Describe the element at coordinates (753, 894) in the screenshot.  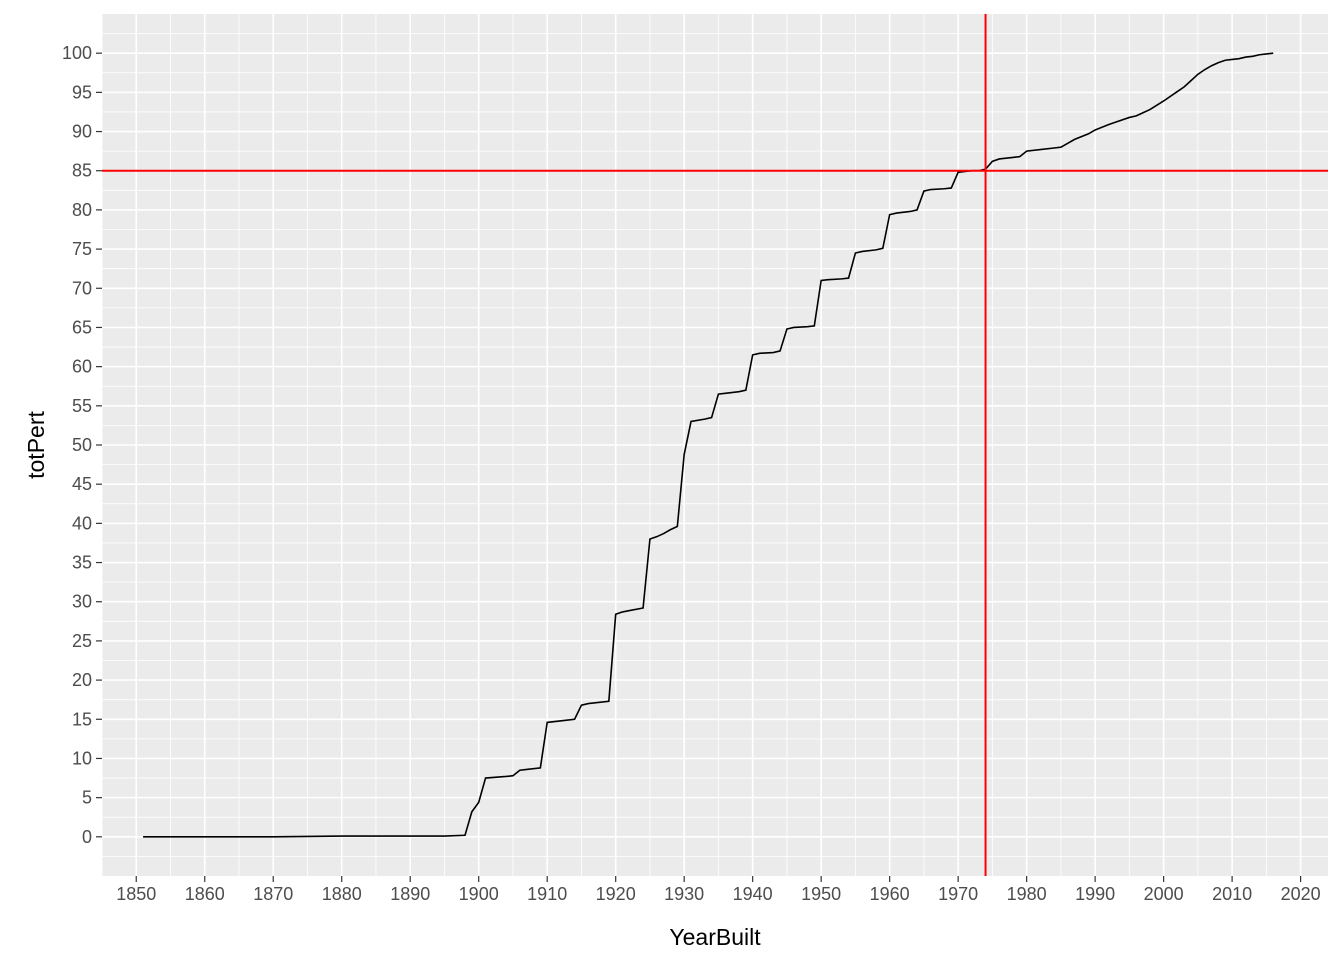
I see `x-tick-label: 1940` at that location.